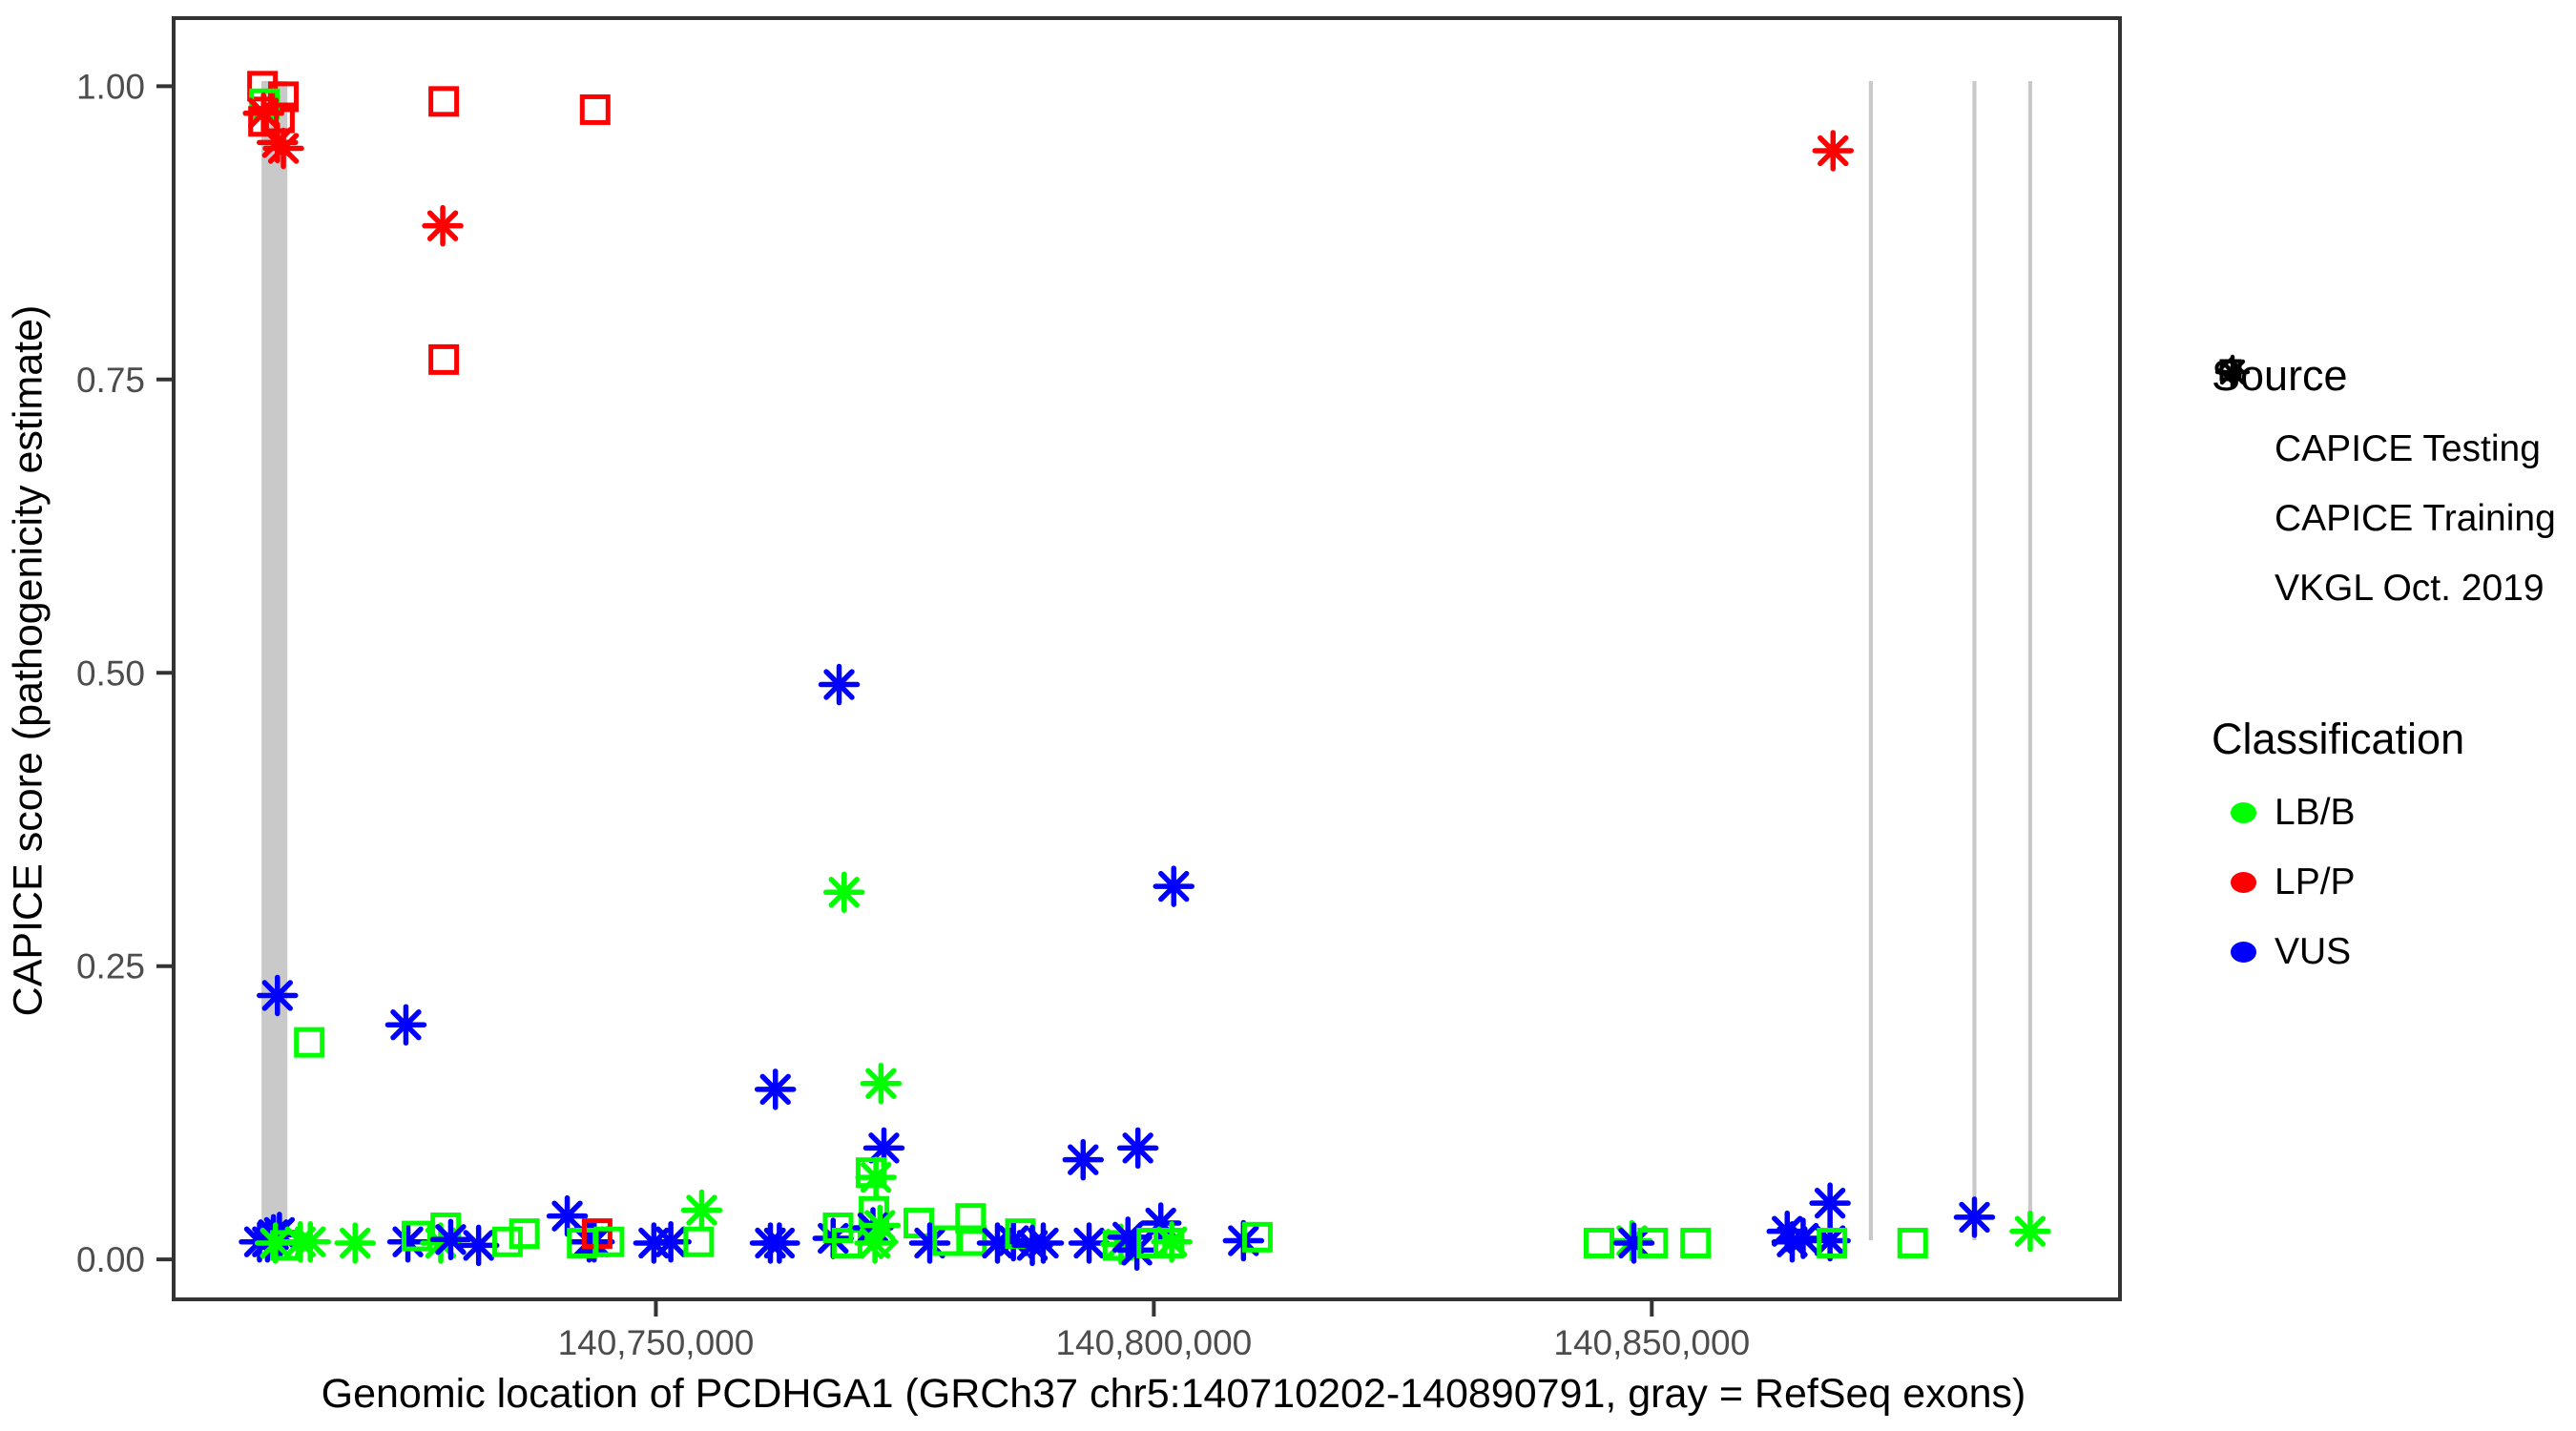 The image size is (2576, 1431). I want to click on y-tick-label: 0.00, so click(110, 1259).